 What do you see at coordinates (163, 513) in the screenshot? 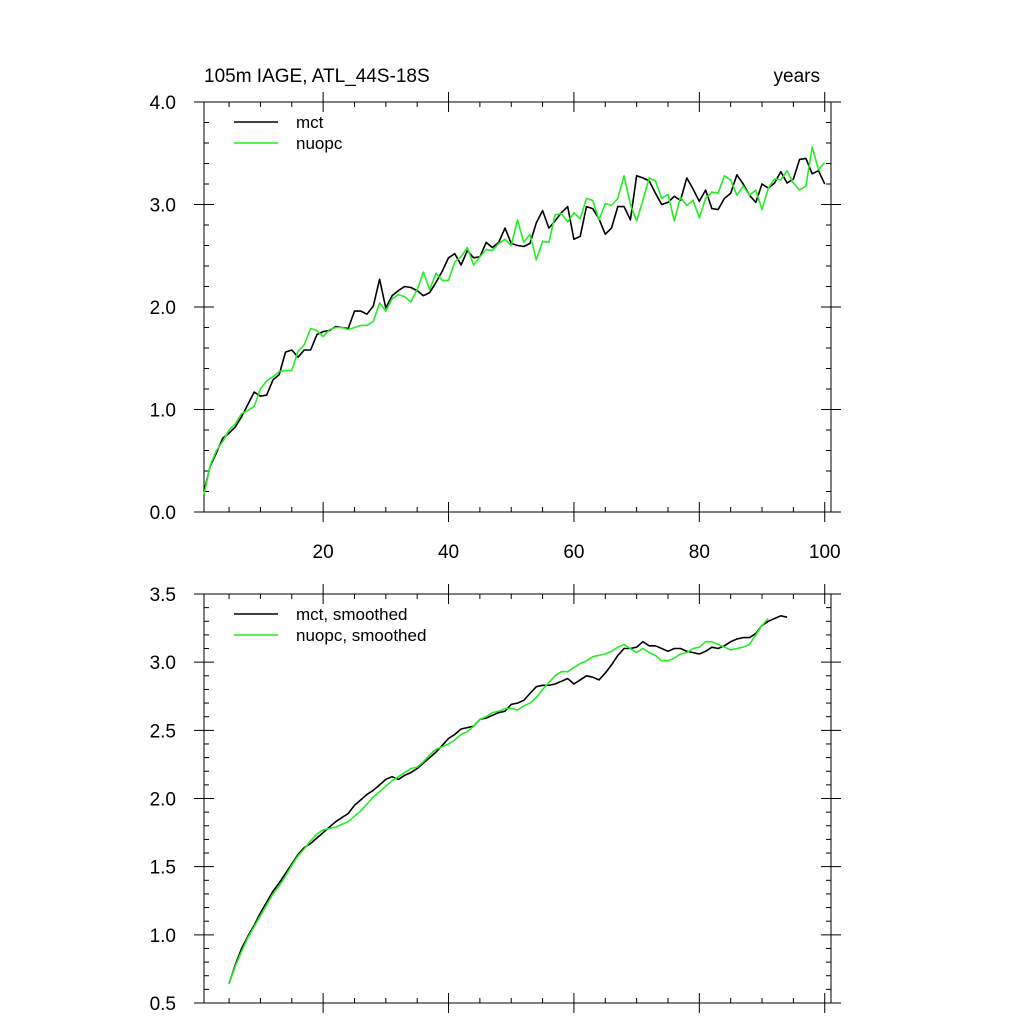
I see `y-tick-label: 0.0` at bounding box center [163, 513].